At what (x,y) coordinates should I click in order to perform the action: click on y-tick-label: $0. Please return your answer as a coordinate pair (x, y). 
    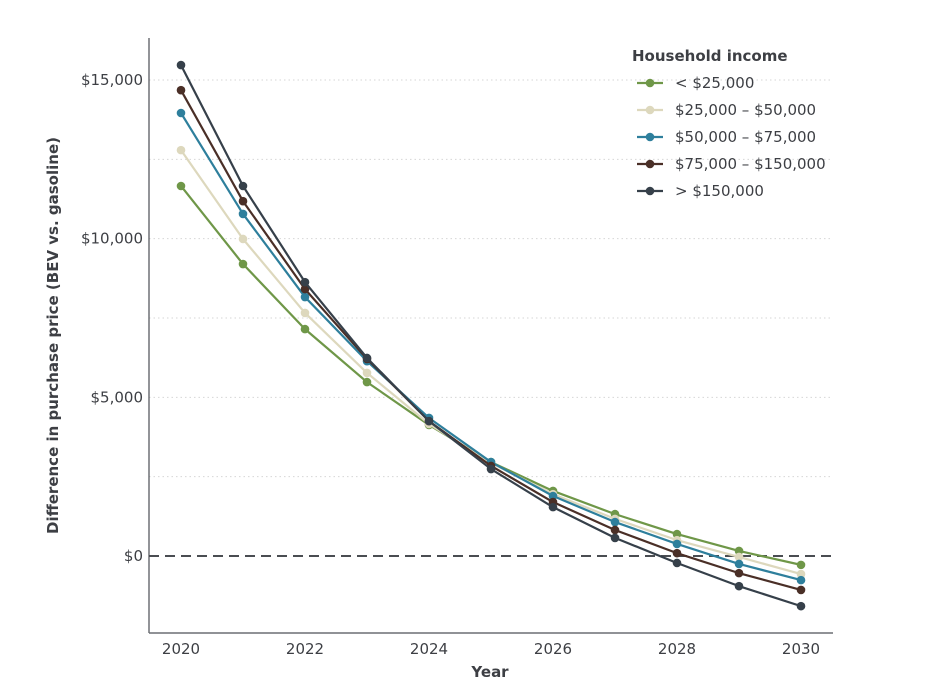
    Looking at the image, I should click on (133, 556).